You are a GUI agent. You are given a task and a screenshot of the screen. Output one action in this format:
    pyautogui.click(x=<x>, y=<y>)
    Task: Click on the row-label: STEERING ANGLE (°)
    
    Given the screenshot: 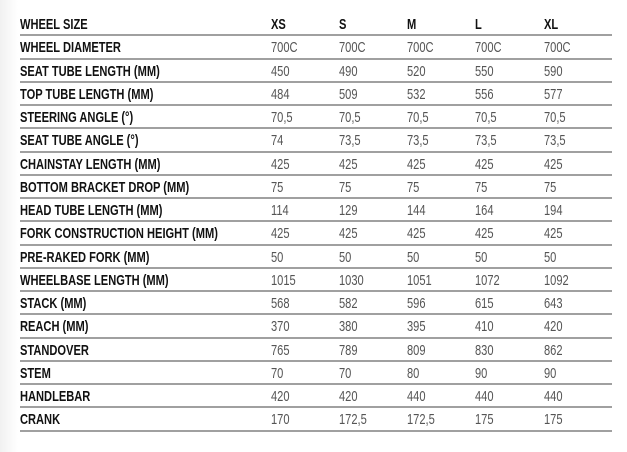 What is the action you would take?
    pyautogui.click(x=77, y=117)
    